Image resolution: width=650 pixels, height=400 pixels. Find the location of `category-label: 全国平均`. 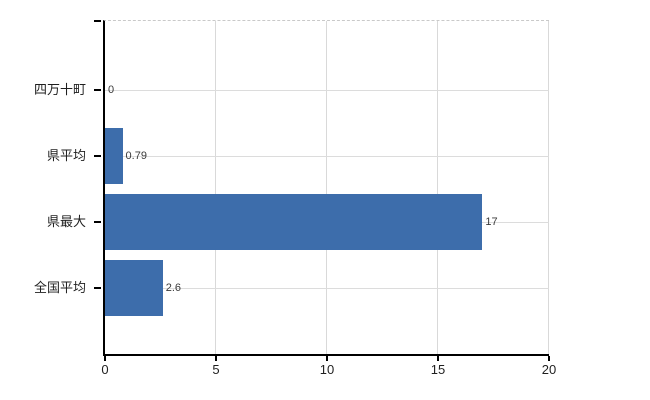

category-label: 全国平均 is located at coordinates (59, 287).